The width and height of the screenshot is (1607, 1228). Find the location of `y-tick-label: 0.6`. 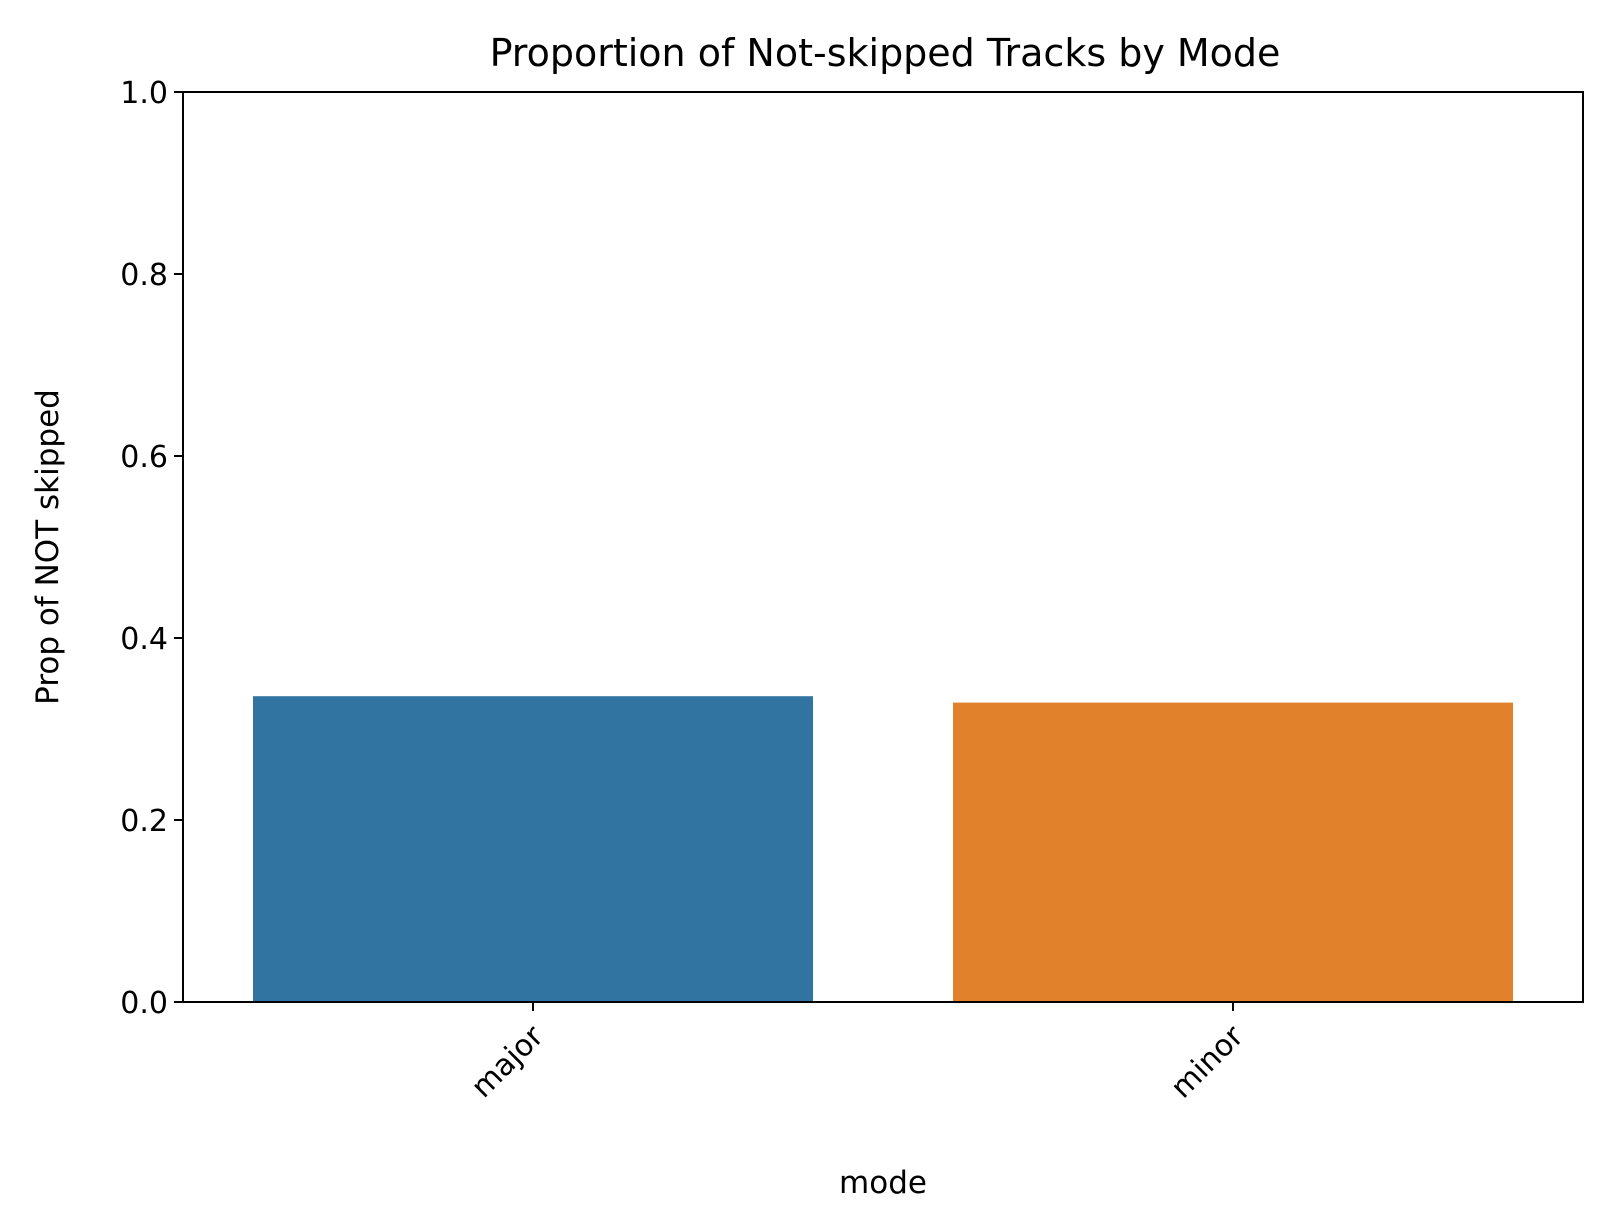

y-tick-label: 0.6 is located at coordinates (144, 457).